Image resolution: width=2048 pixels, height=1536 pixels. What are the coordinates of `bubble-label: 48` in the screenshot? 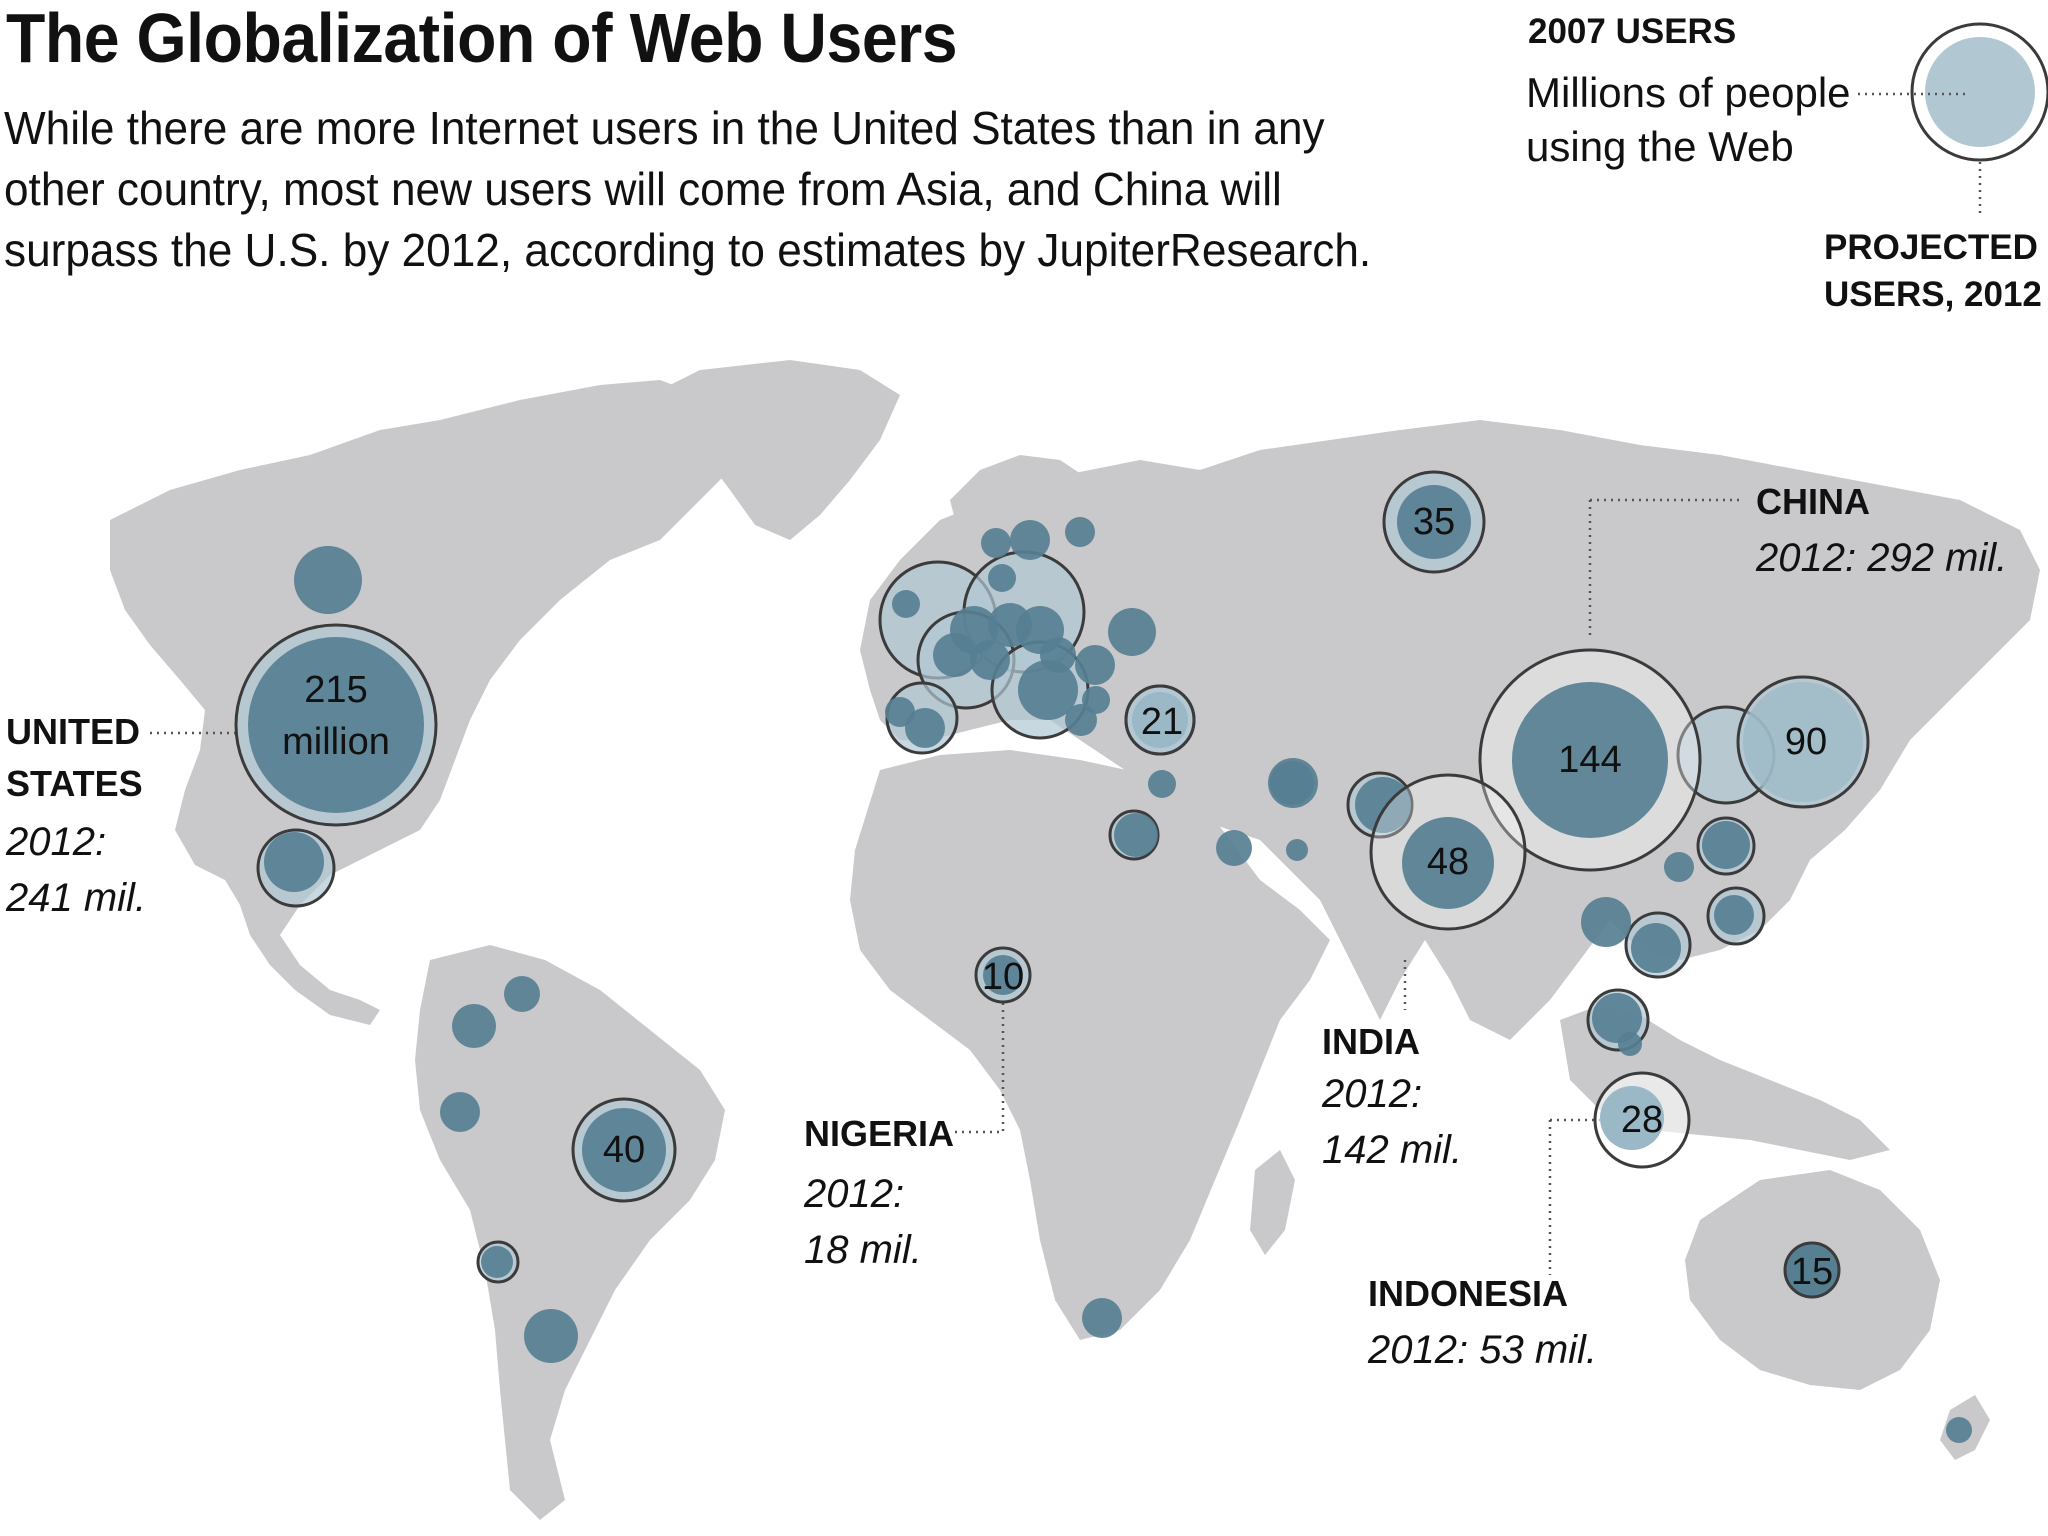 It's located at (1448, 862).